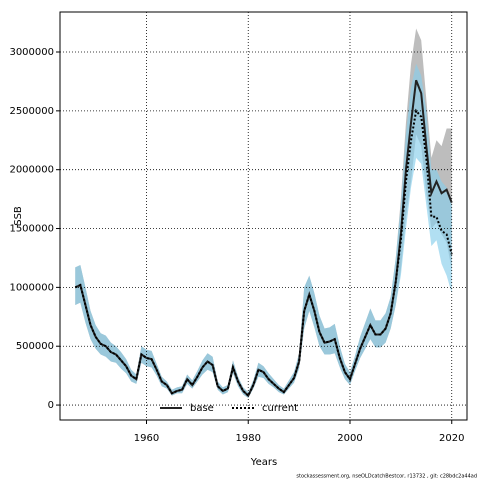 The image size is (480, 480). I want to click on x-axis-label: Years, so click(263, 462).